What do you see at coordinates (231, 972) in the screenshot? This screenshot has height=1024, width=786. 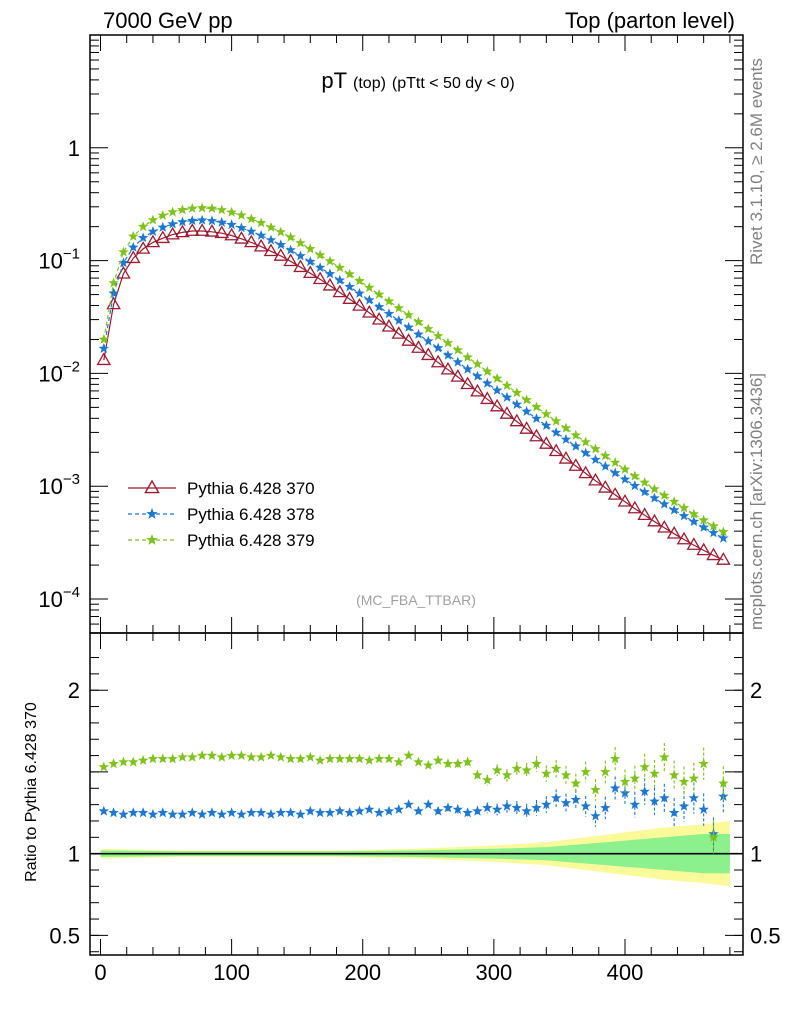 I see `ratio-x-tick-label: 100` at bounding box center [231, 972].